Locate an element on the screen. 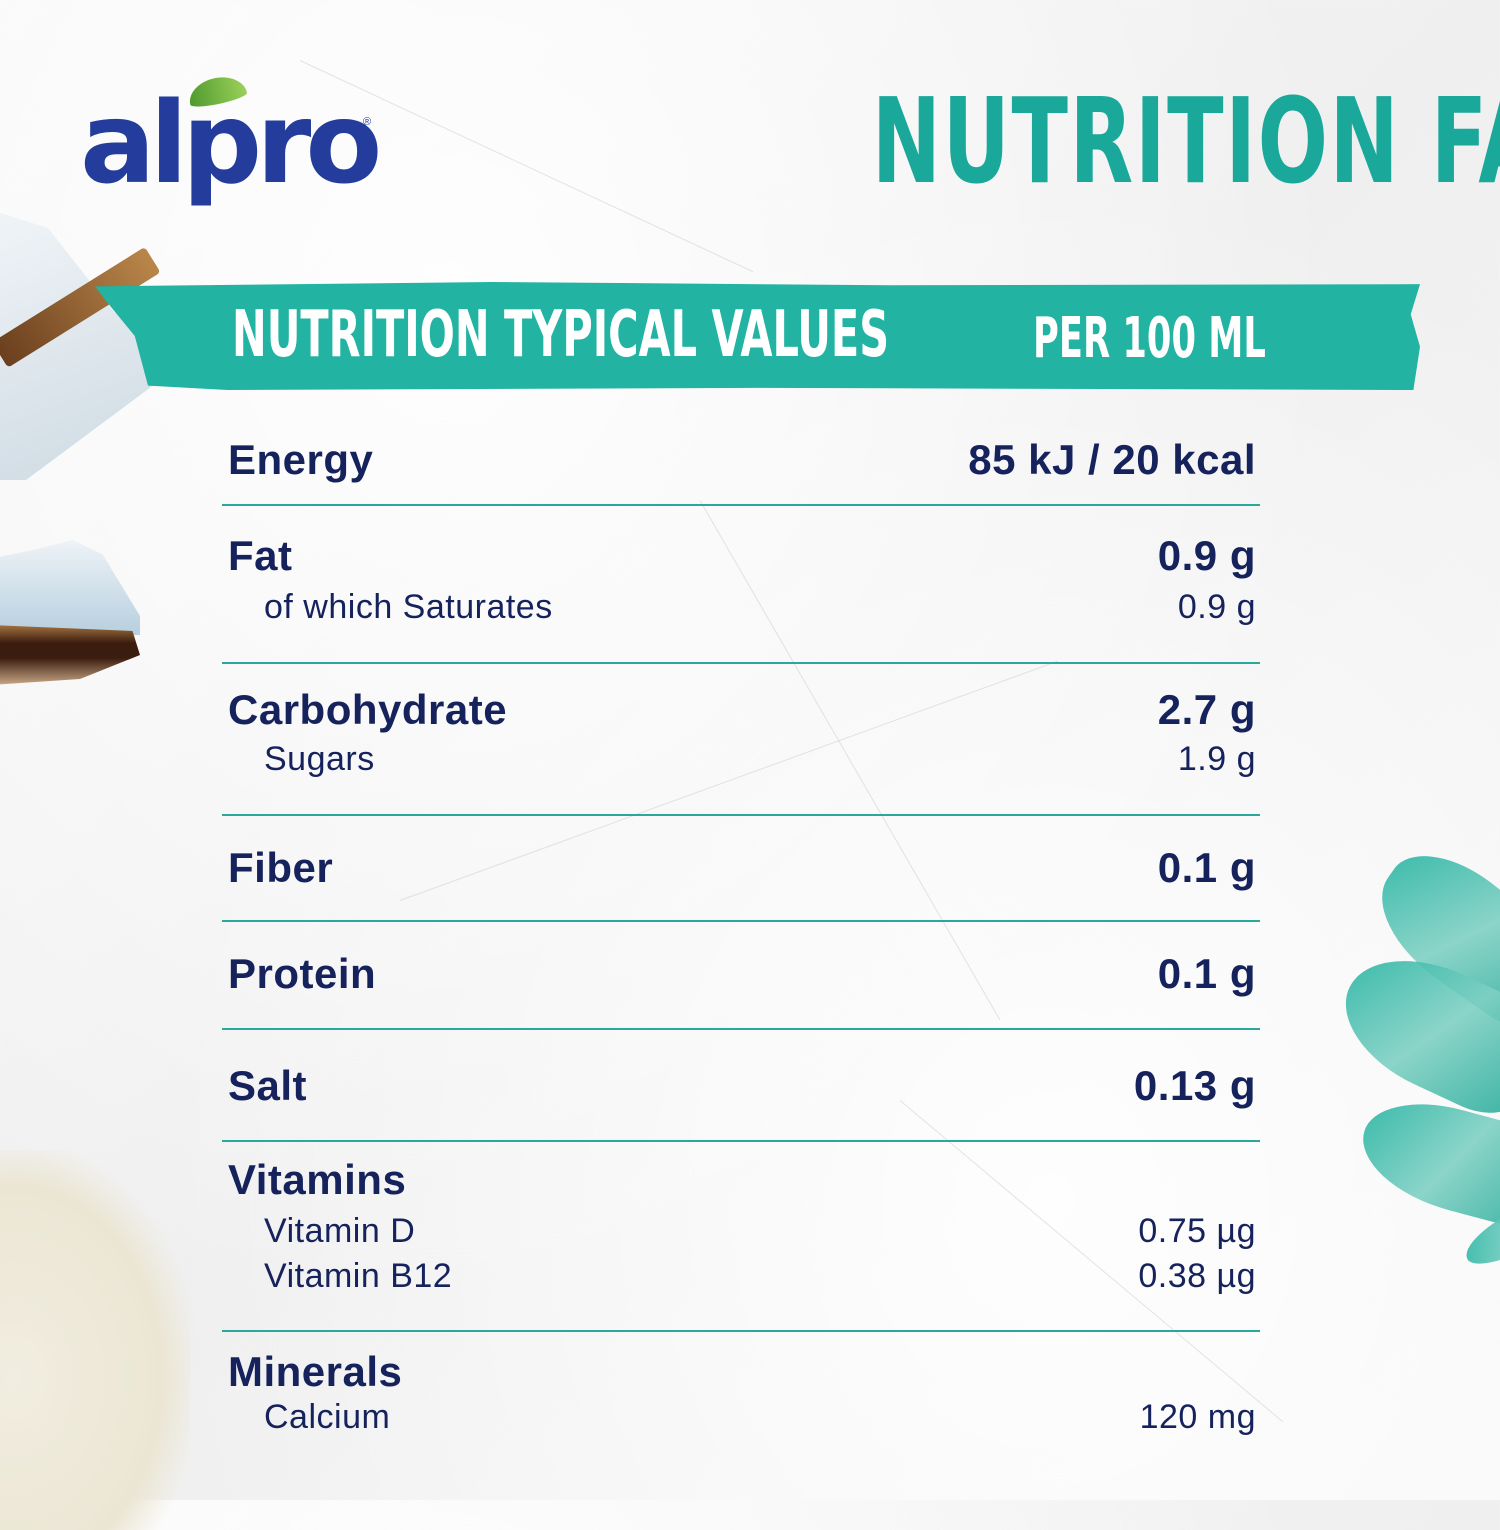  row-fiber: Fiber 0.1 g is located at coordinates (741, 869).